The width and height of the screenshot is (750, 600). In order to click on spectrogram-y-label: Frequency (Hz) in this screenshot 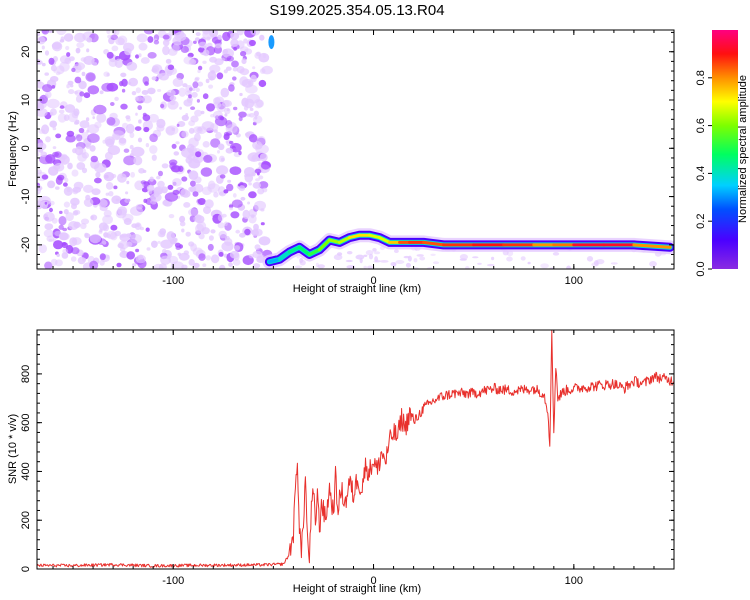, I will do `click(13, 149)`.